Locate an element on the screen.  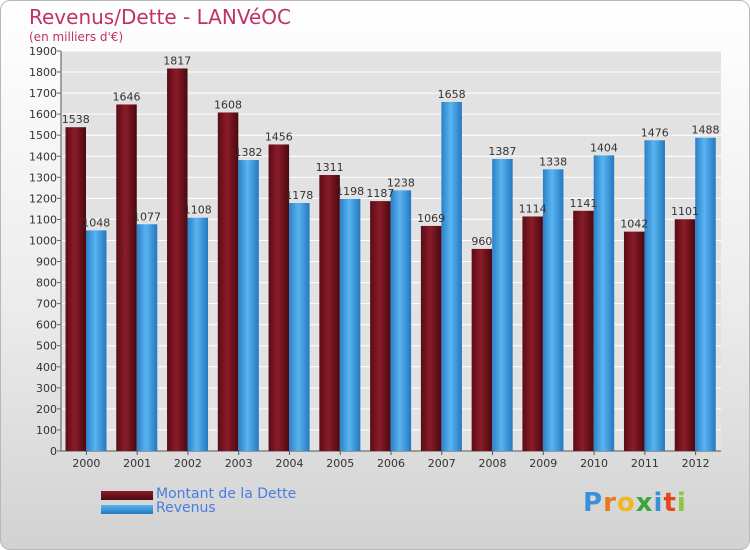
y-tick-label: 700 is located at coordinates (46, 304).